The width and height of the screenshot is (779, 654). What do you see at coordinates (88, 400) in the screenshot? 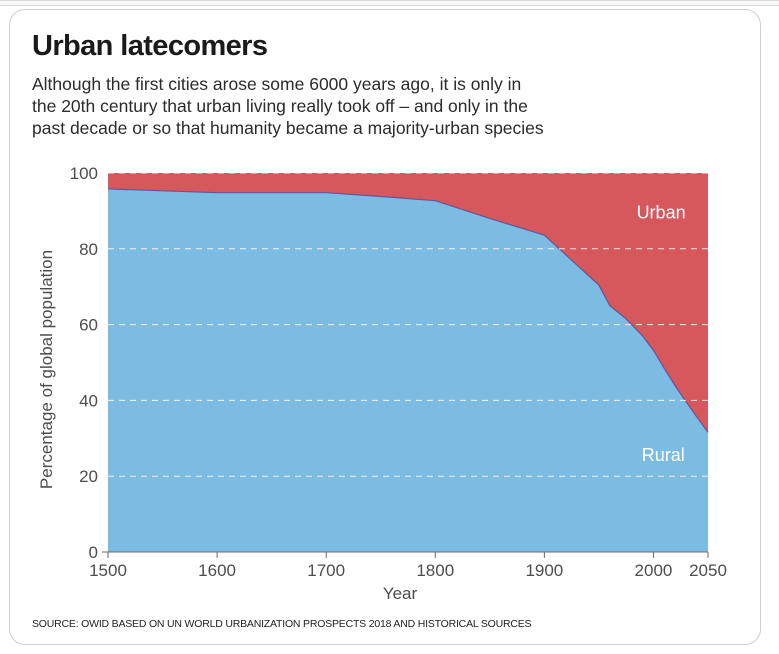
I see `y-tick-label: 40` at bounding box center [88, 400].